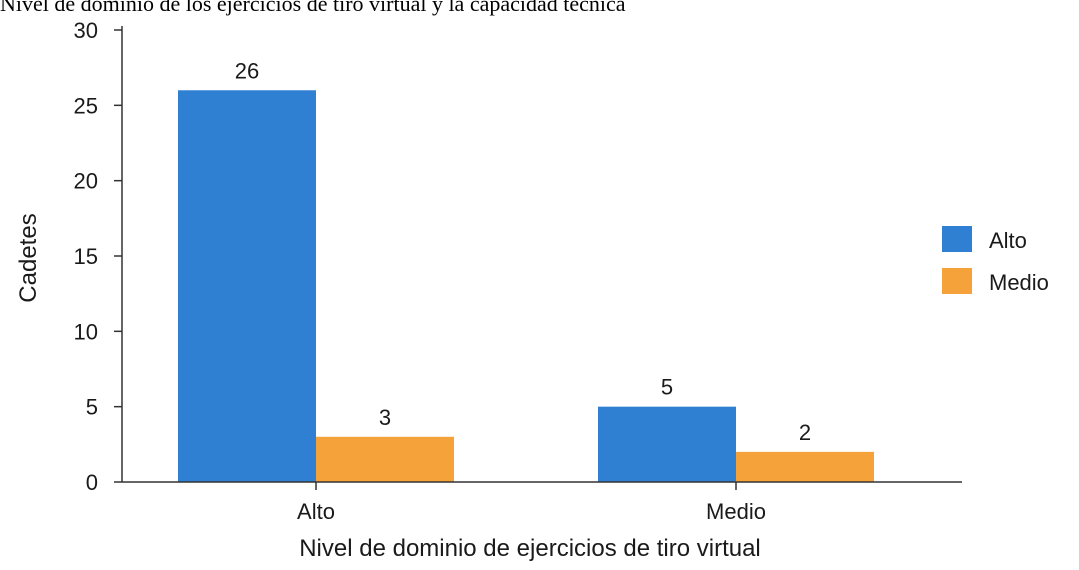  What do you see at coordinates (995, 260) in the screenshot?
I see `legend: Alto Medio` at bounding box center [995, 260].